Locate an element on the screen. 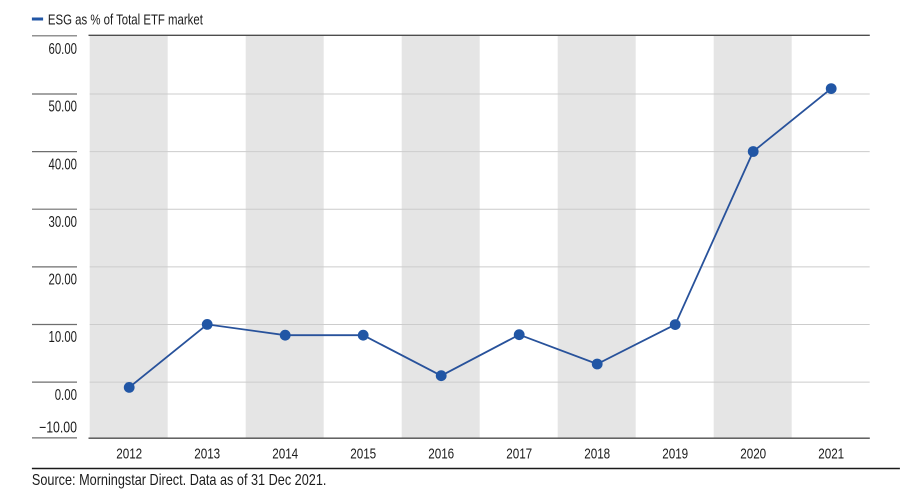 The image size is (922, 502). svg-text: 2014 is located at coordinates (285, 454).